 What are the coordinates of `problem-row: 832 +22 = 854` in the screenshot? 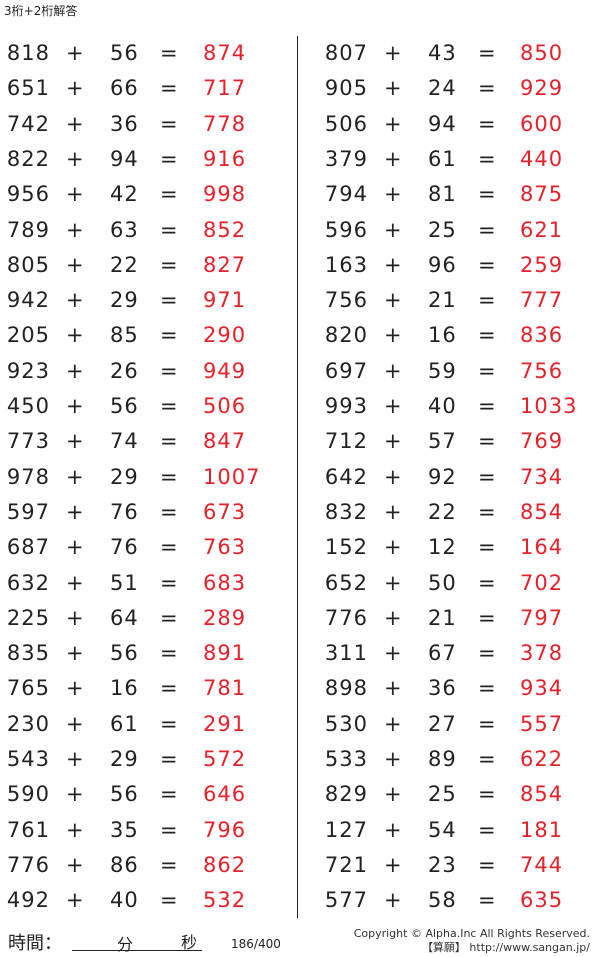 It's located at (300, 512).